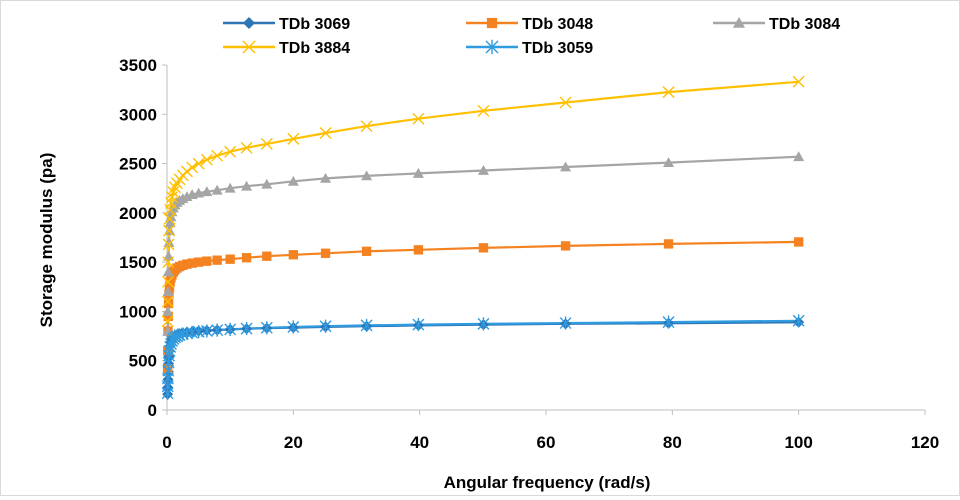 Image resolution: width=960 pixels, height=500 pixels. I want to click on legend: TDb 3069 TDb 3048 TDb 3084 TDb 3884 TDb 3059, so click(531, 36).